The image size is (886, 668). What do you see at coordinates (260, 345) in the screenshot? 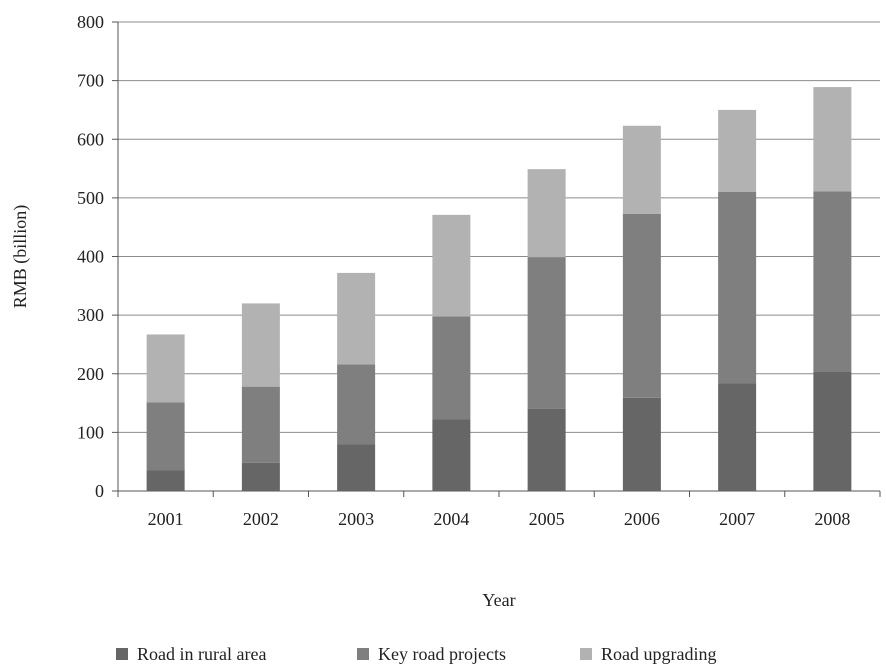
I see `bar-segment-road-upgrading-2002` at bounding box center [260, 345].